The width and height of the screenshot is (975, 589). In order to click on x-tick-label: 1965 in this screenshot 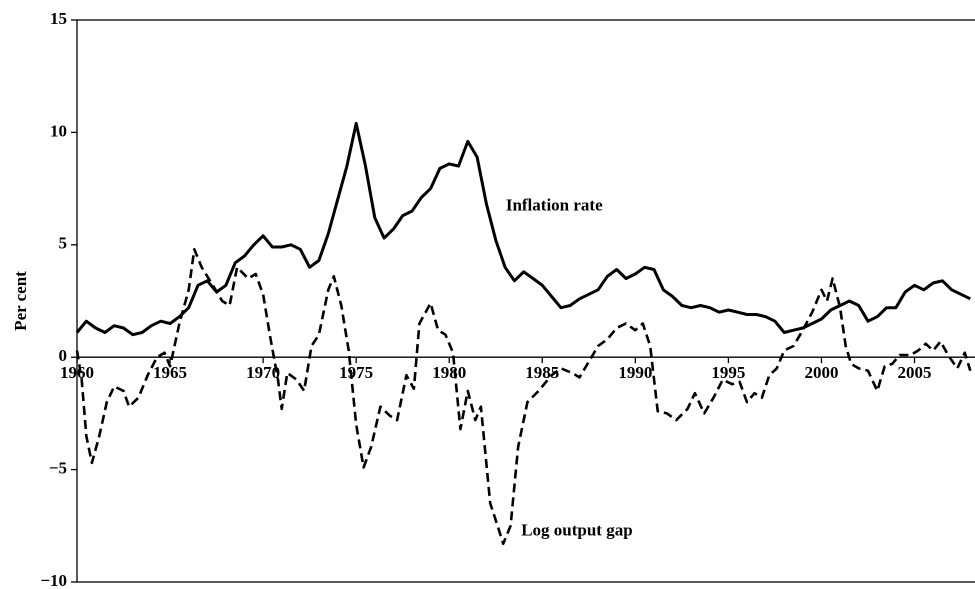, I will do `click(170, 372)`.